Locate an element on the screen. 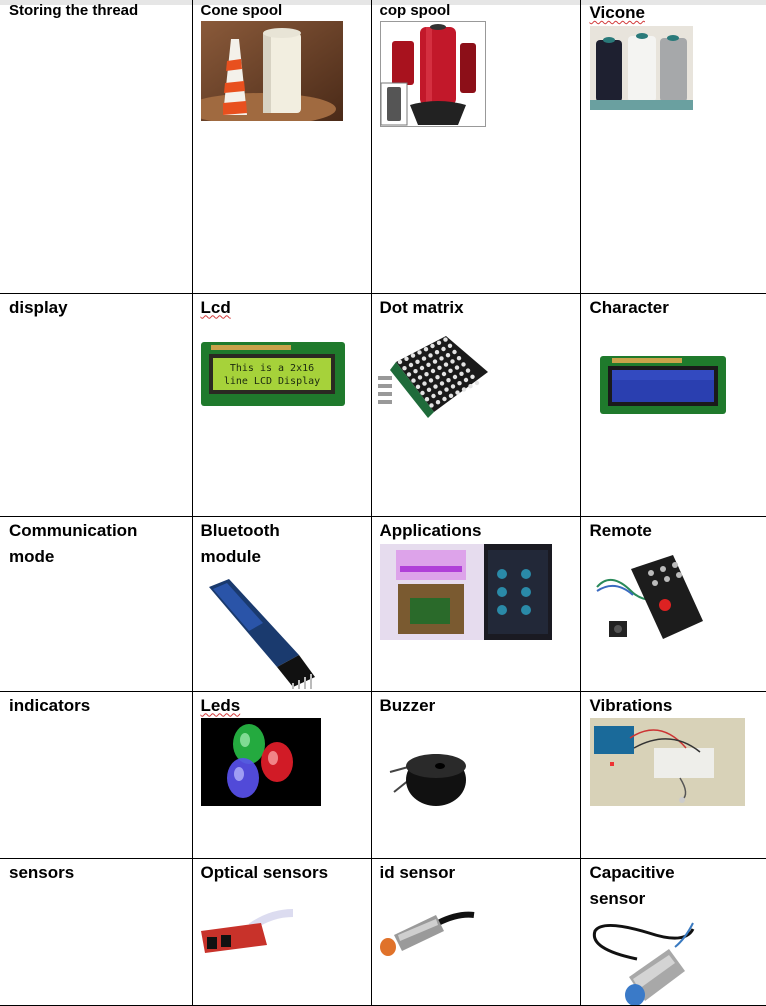 The width and height of the screenshot is (766, 1006). item-cell: Bluetooth module is located at coordinates (281, 603).